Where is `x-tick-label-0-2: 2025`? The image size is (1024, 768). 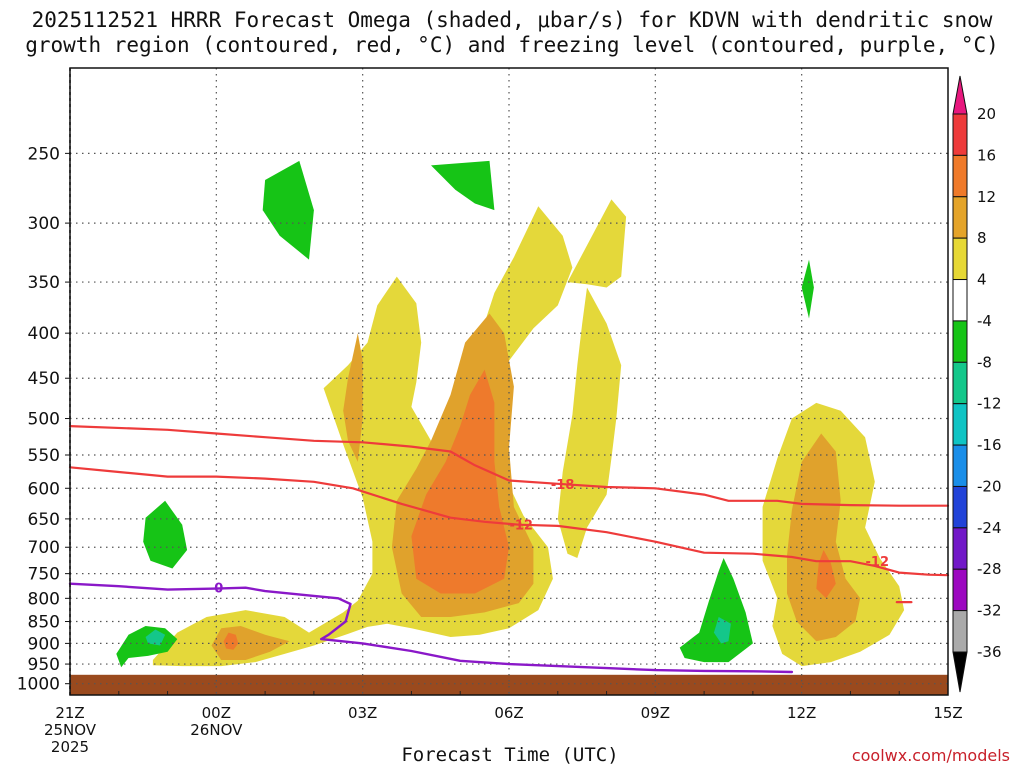
x-tick-label-0-2: 2025 is located at coordinates (70, 747).